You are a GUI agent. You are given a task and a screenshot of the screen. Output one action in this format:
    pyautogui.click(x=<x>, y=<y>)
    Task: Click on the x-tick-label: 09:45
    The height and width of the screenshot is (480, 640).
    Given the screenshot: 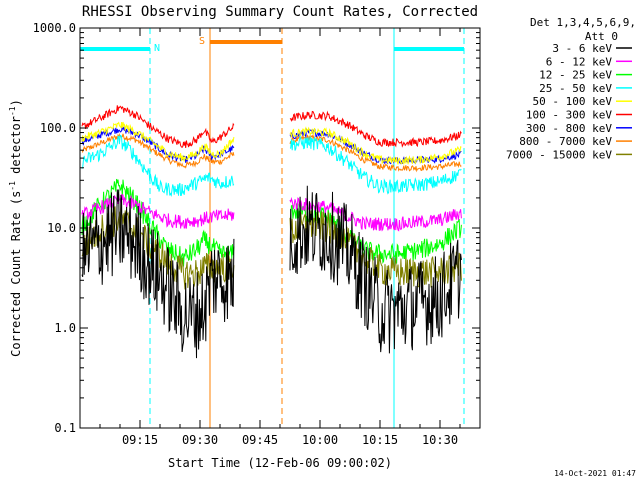 What is the action you would take?
    pyautogui.click(x=260, y=440)
    